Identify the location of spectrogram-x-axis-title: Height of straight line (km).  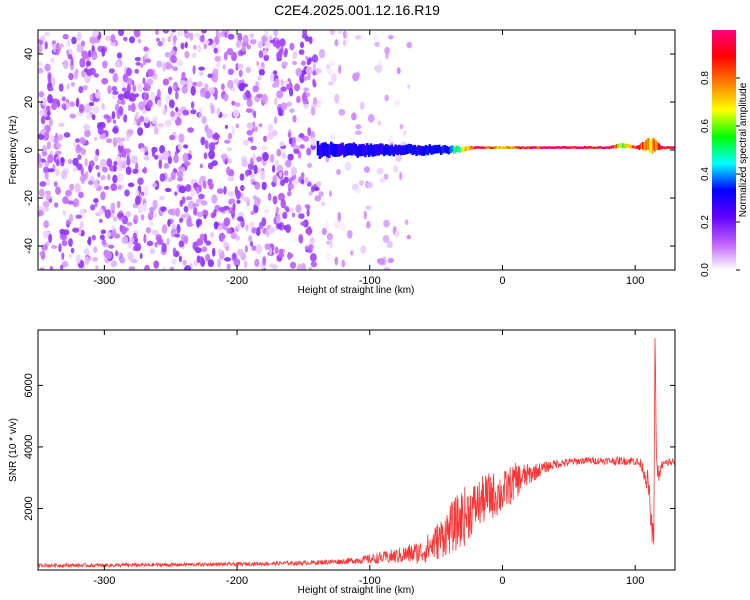
(356, 290).